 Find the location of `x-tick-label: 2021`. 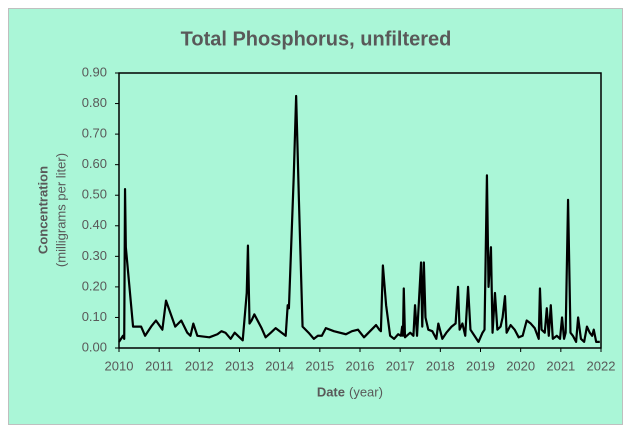

x-tick-label: 2021 is located at coordinates (560, 365).